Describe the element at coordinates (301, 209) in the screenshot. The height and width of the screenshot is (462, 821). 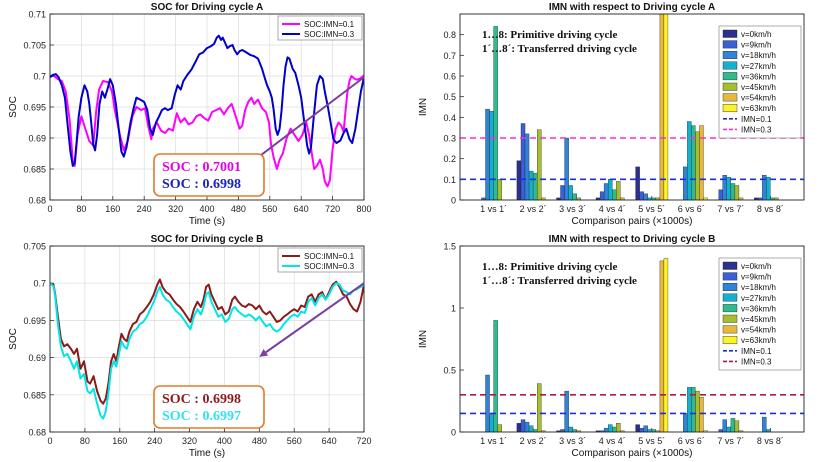
I see `xtick-label: 640` at that location.